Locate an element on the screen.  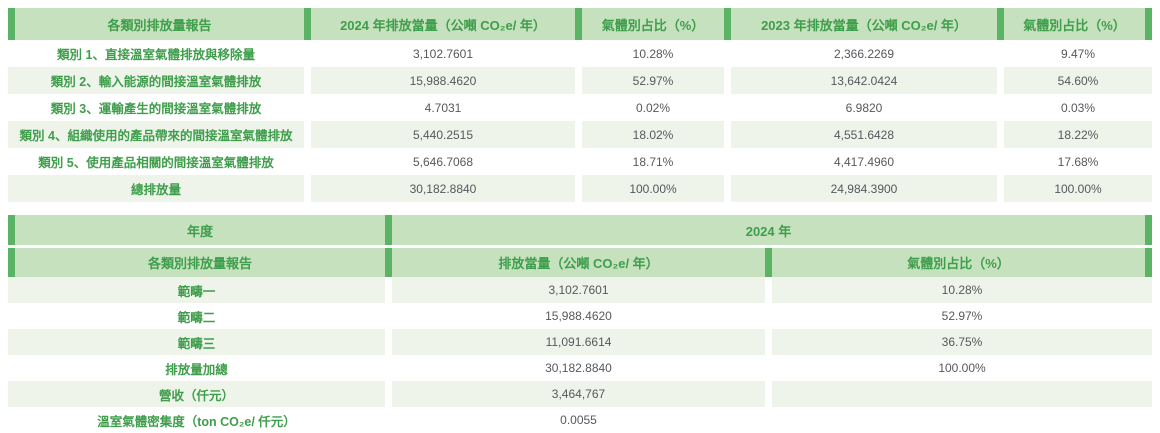
scope-emissions-value: 11,091.6614 is located at coordinates (578, 342).